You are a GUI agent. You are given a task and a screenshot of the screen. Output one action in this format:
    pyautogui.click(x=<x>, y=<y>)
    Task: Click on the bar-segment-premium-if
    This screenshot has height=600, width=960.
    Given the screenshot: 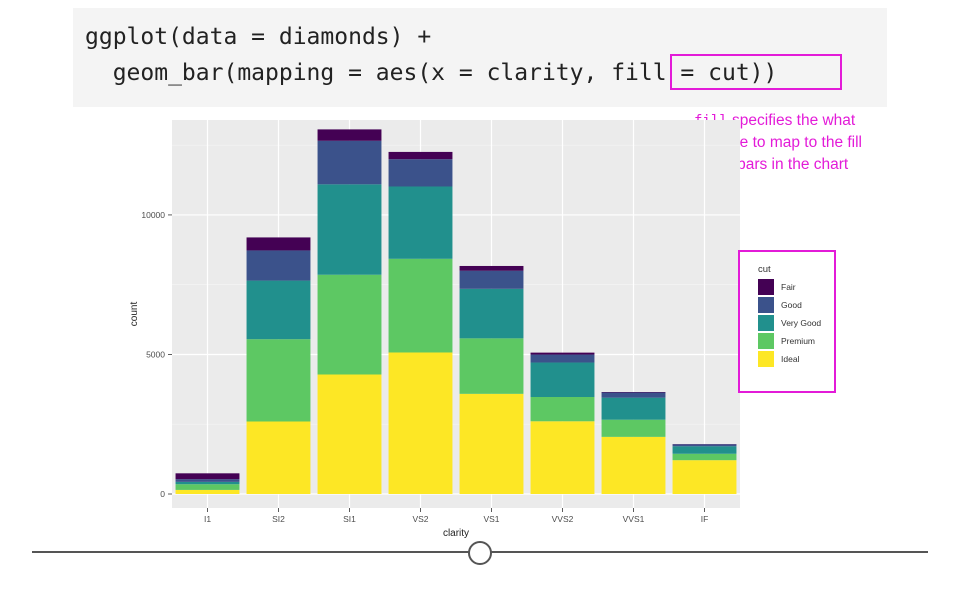 What is the action you would take?
    pyautogui.click(x=704, y=457)
    